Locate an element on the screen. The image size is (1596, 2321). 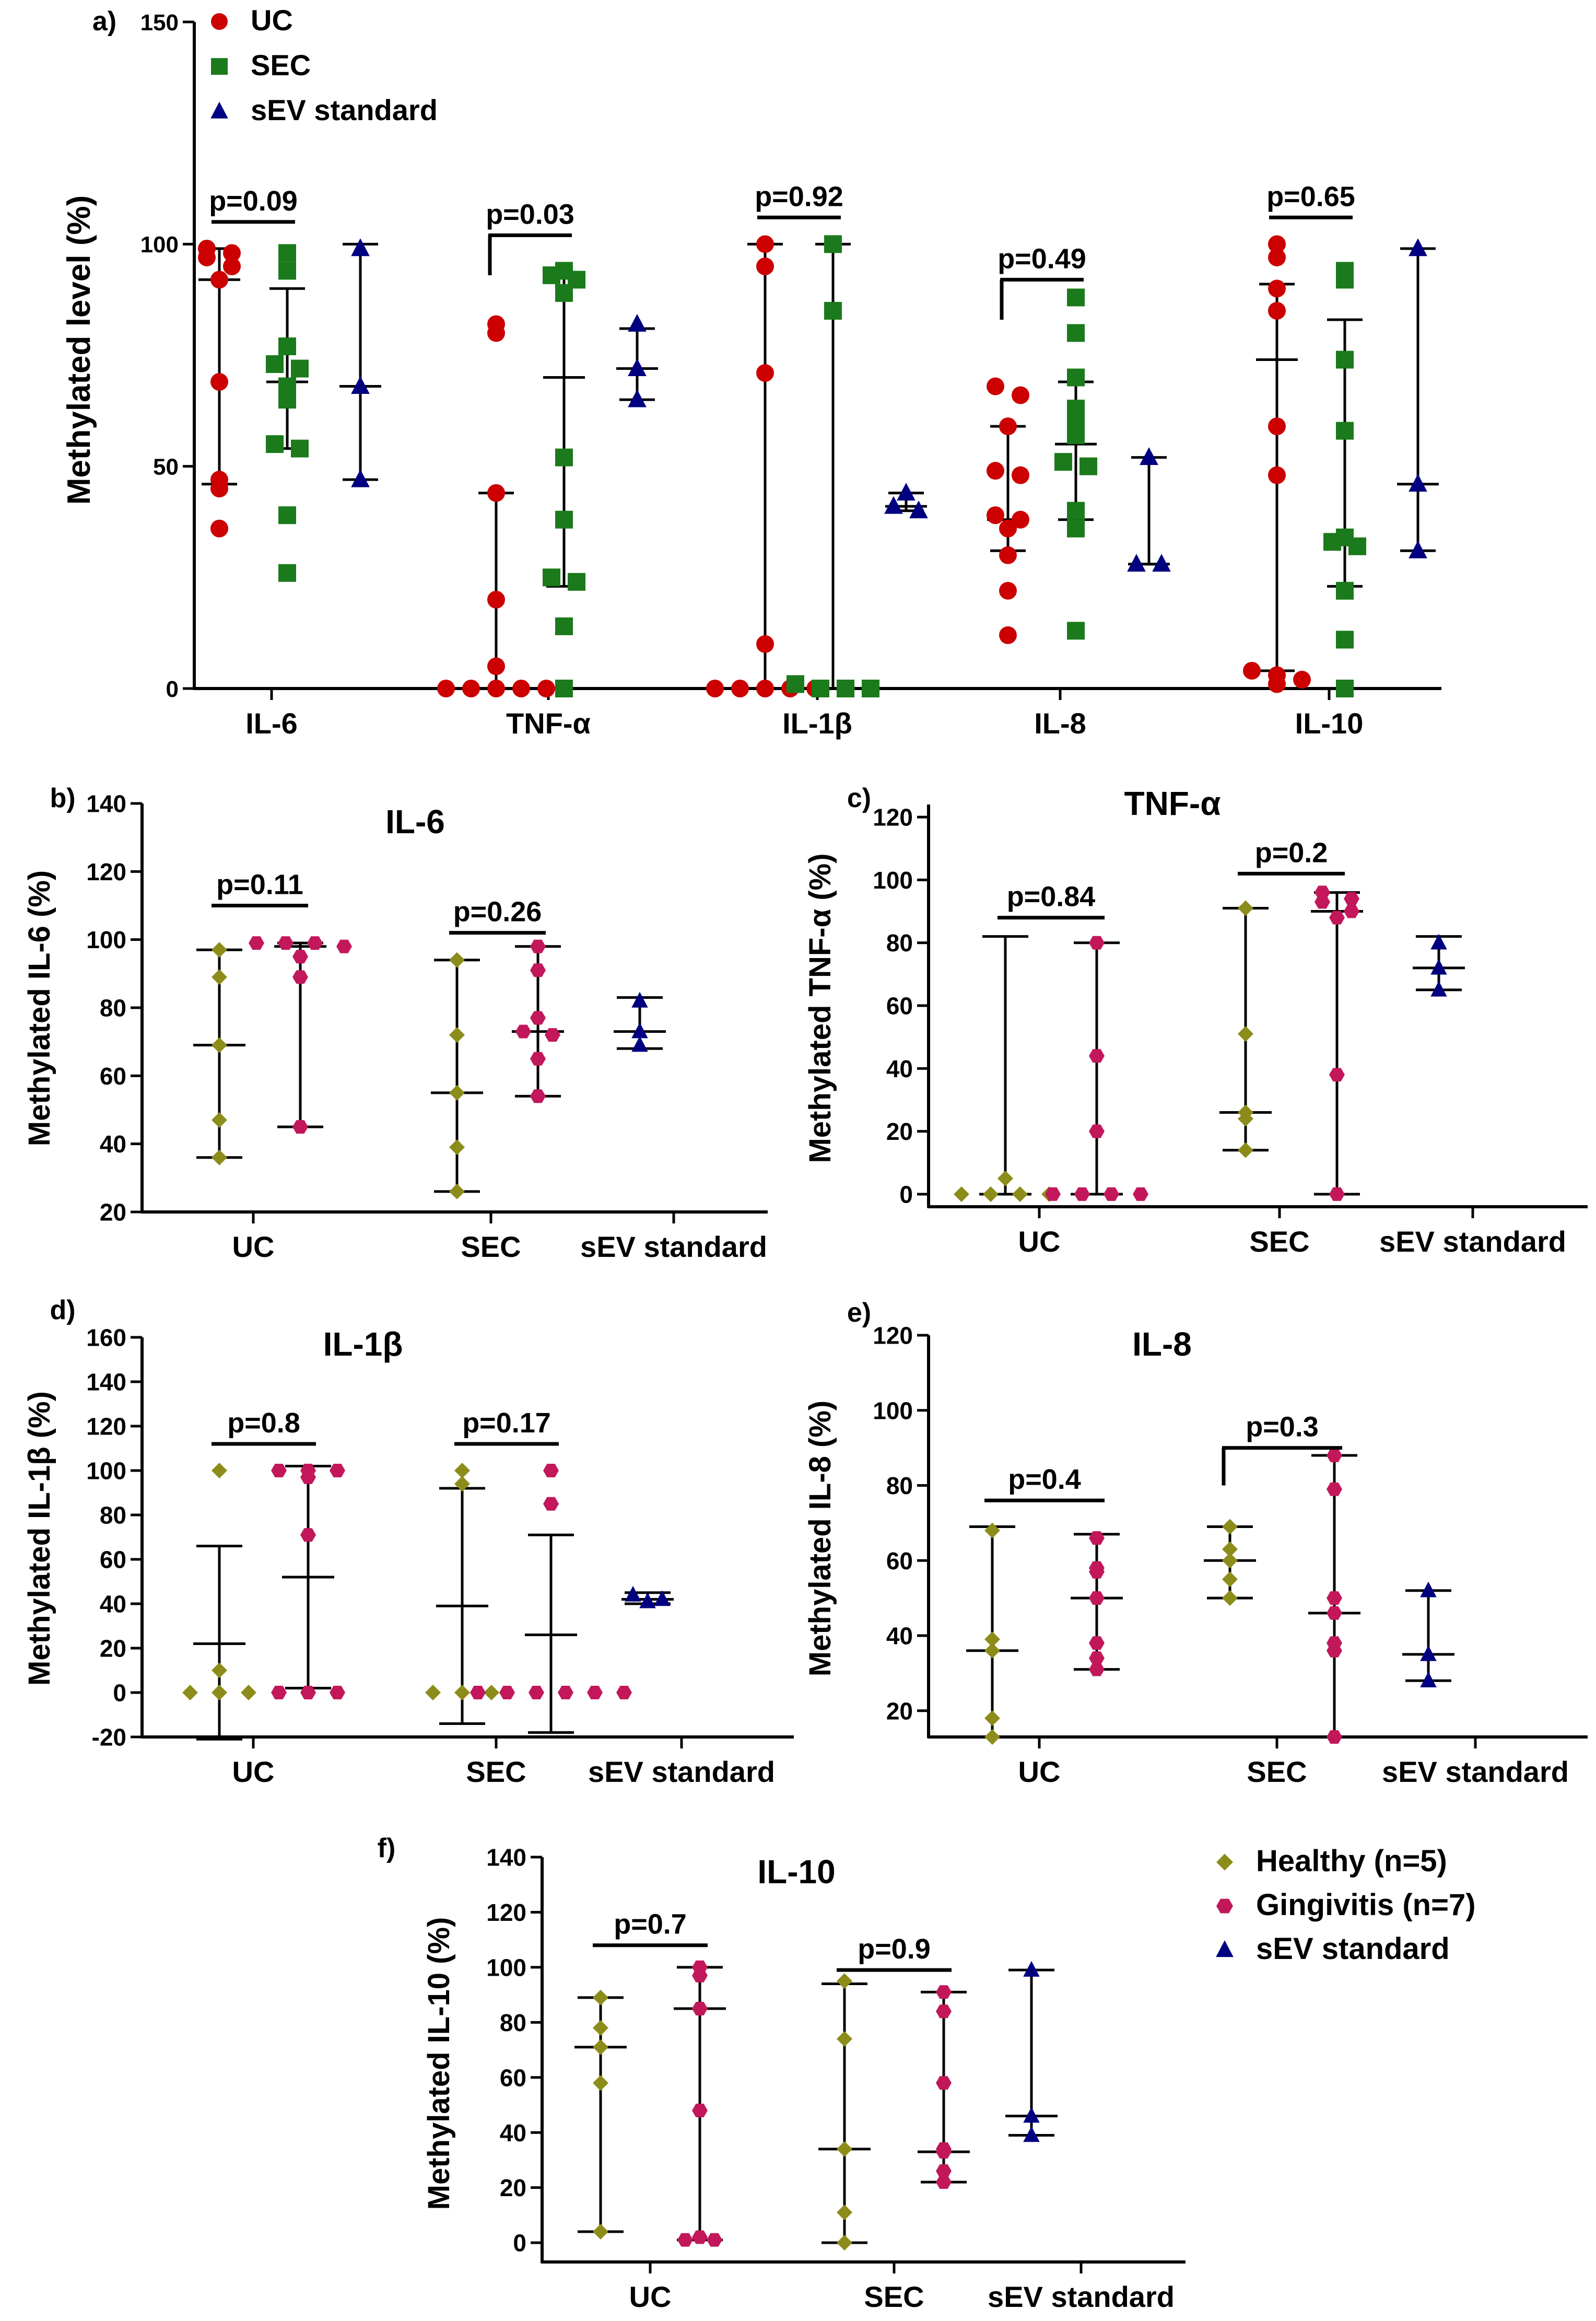
legend-label: Gingivitis (n=7) is located at coordinates (1366, 1905).